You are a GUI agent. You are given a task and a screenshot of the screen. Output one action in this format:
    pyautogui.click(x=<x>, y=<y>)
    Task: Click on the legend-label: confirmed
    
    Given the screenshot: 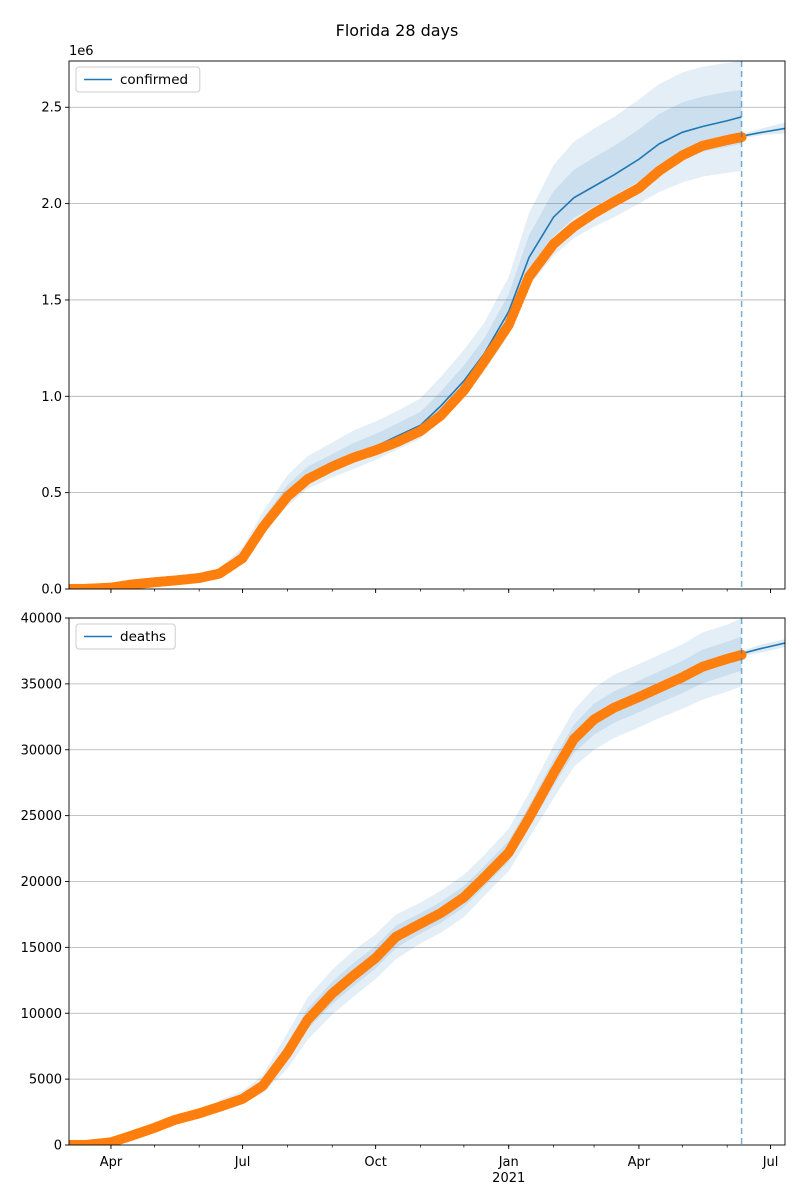 What is the action you would take?
    pyautogui.click(x=154, y=80)
    